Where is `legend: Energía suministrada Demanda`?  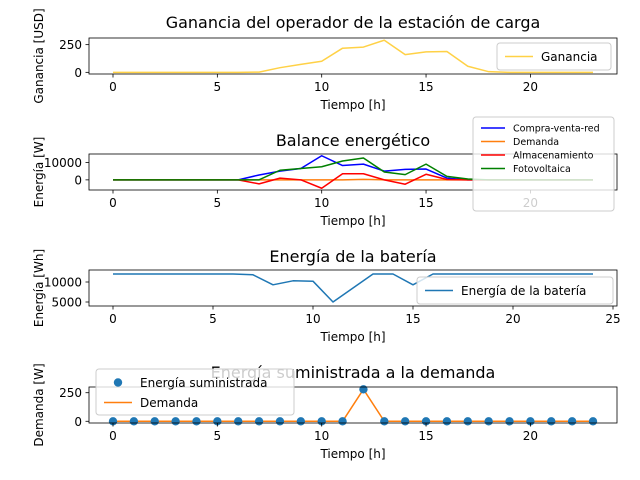
legend: Energía suministrada Demanda is located at coordinates (195, 392).